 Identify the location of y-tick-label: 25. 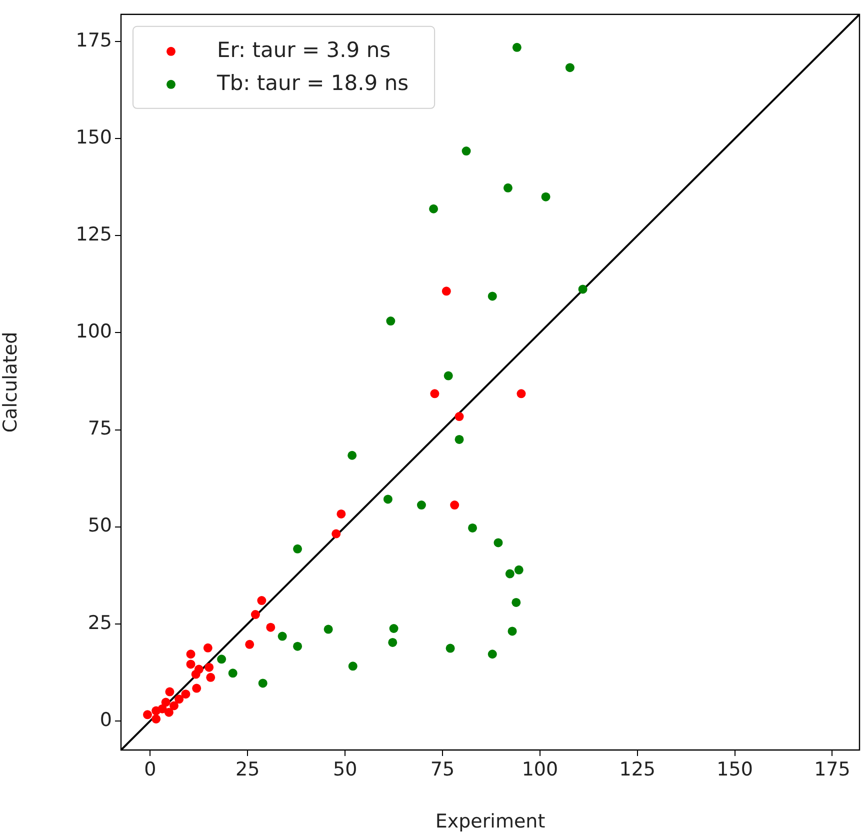
(100, 623).